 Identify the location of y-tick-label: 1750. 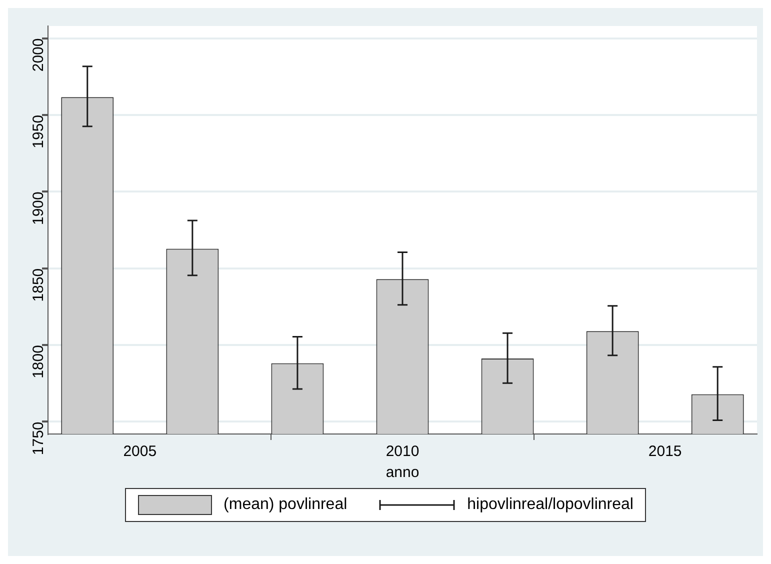
(39, 439).